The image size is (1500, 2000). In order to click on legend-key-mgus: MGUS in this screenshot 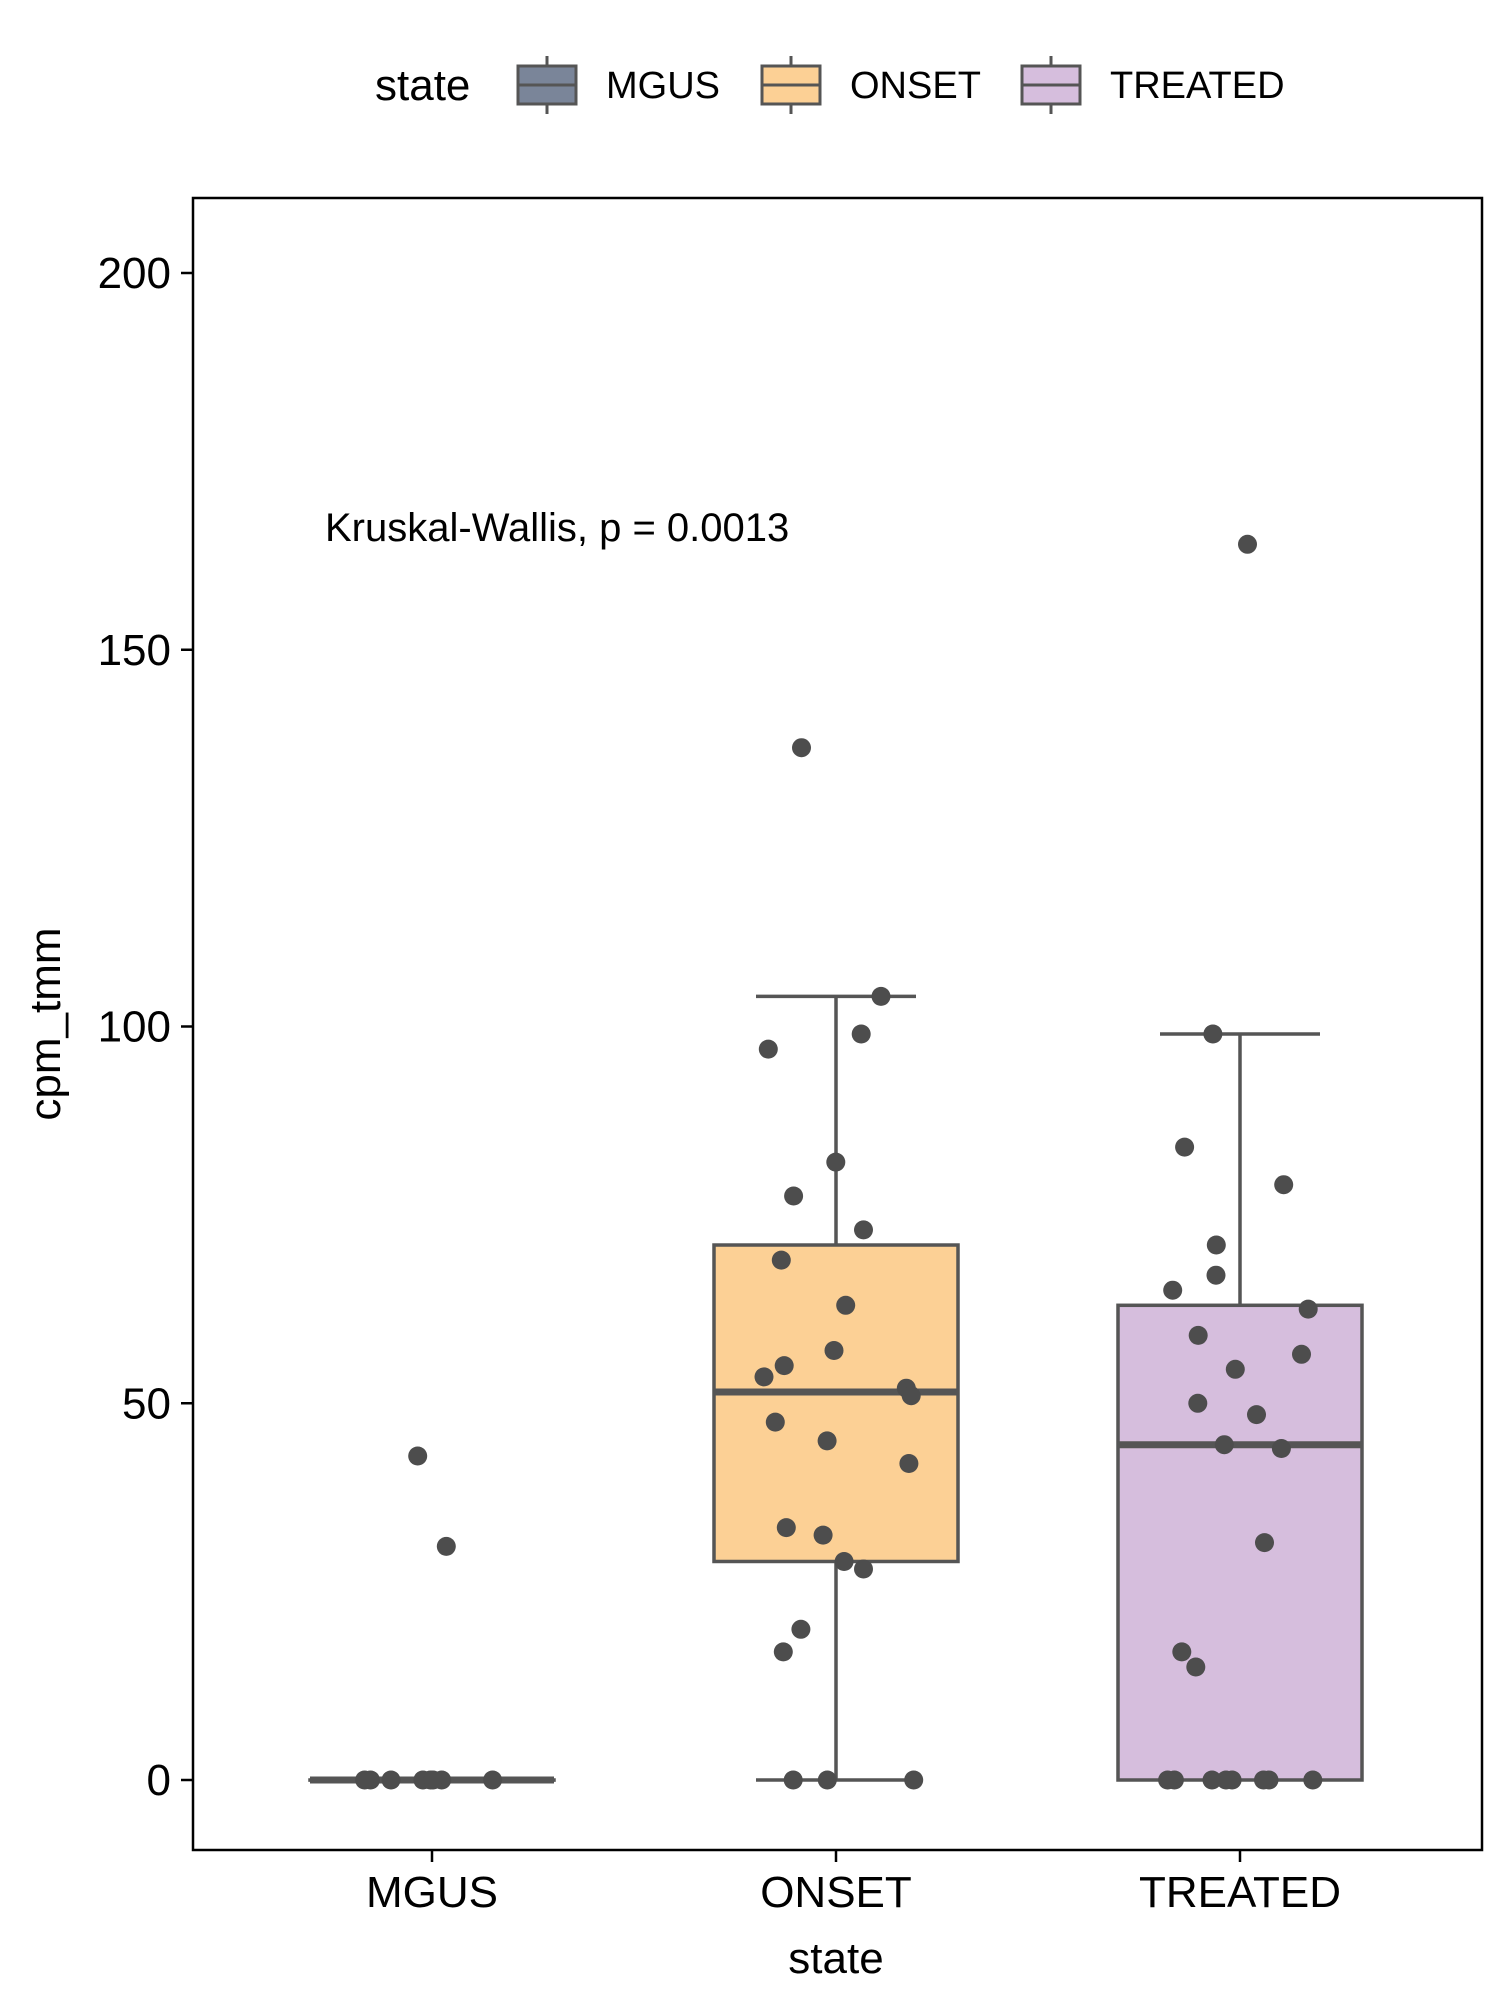, I will do `click(618, 85)`.